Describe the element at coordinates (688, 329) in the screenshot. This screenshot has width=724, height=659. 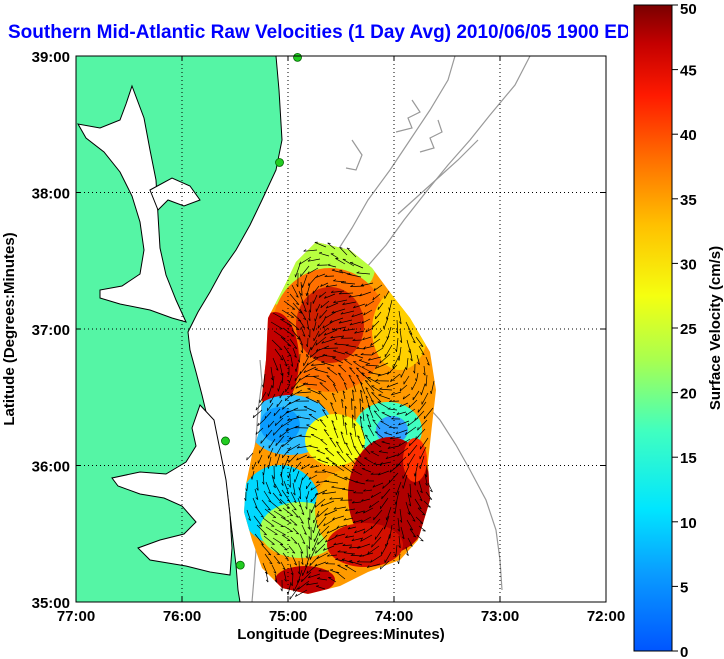
I see `colorbar-tick-label: 25` at that location.